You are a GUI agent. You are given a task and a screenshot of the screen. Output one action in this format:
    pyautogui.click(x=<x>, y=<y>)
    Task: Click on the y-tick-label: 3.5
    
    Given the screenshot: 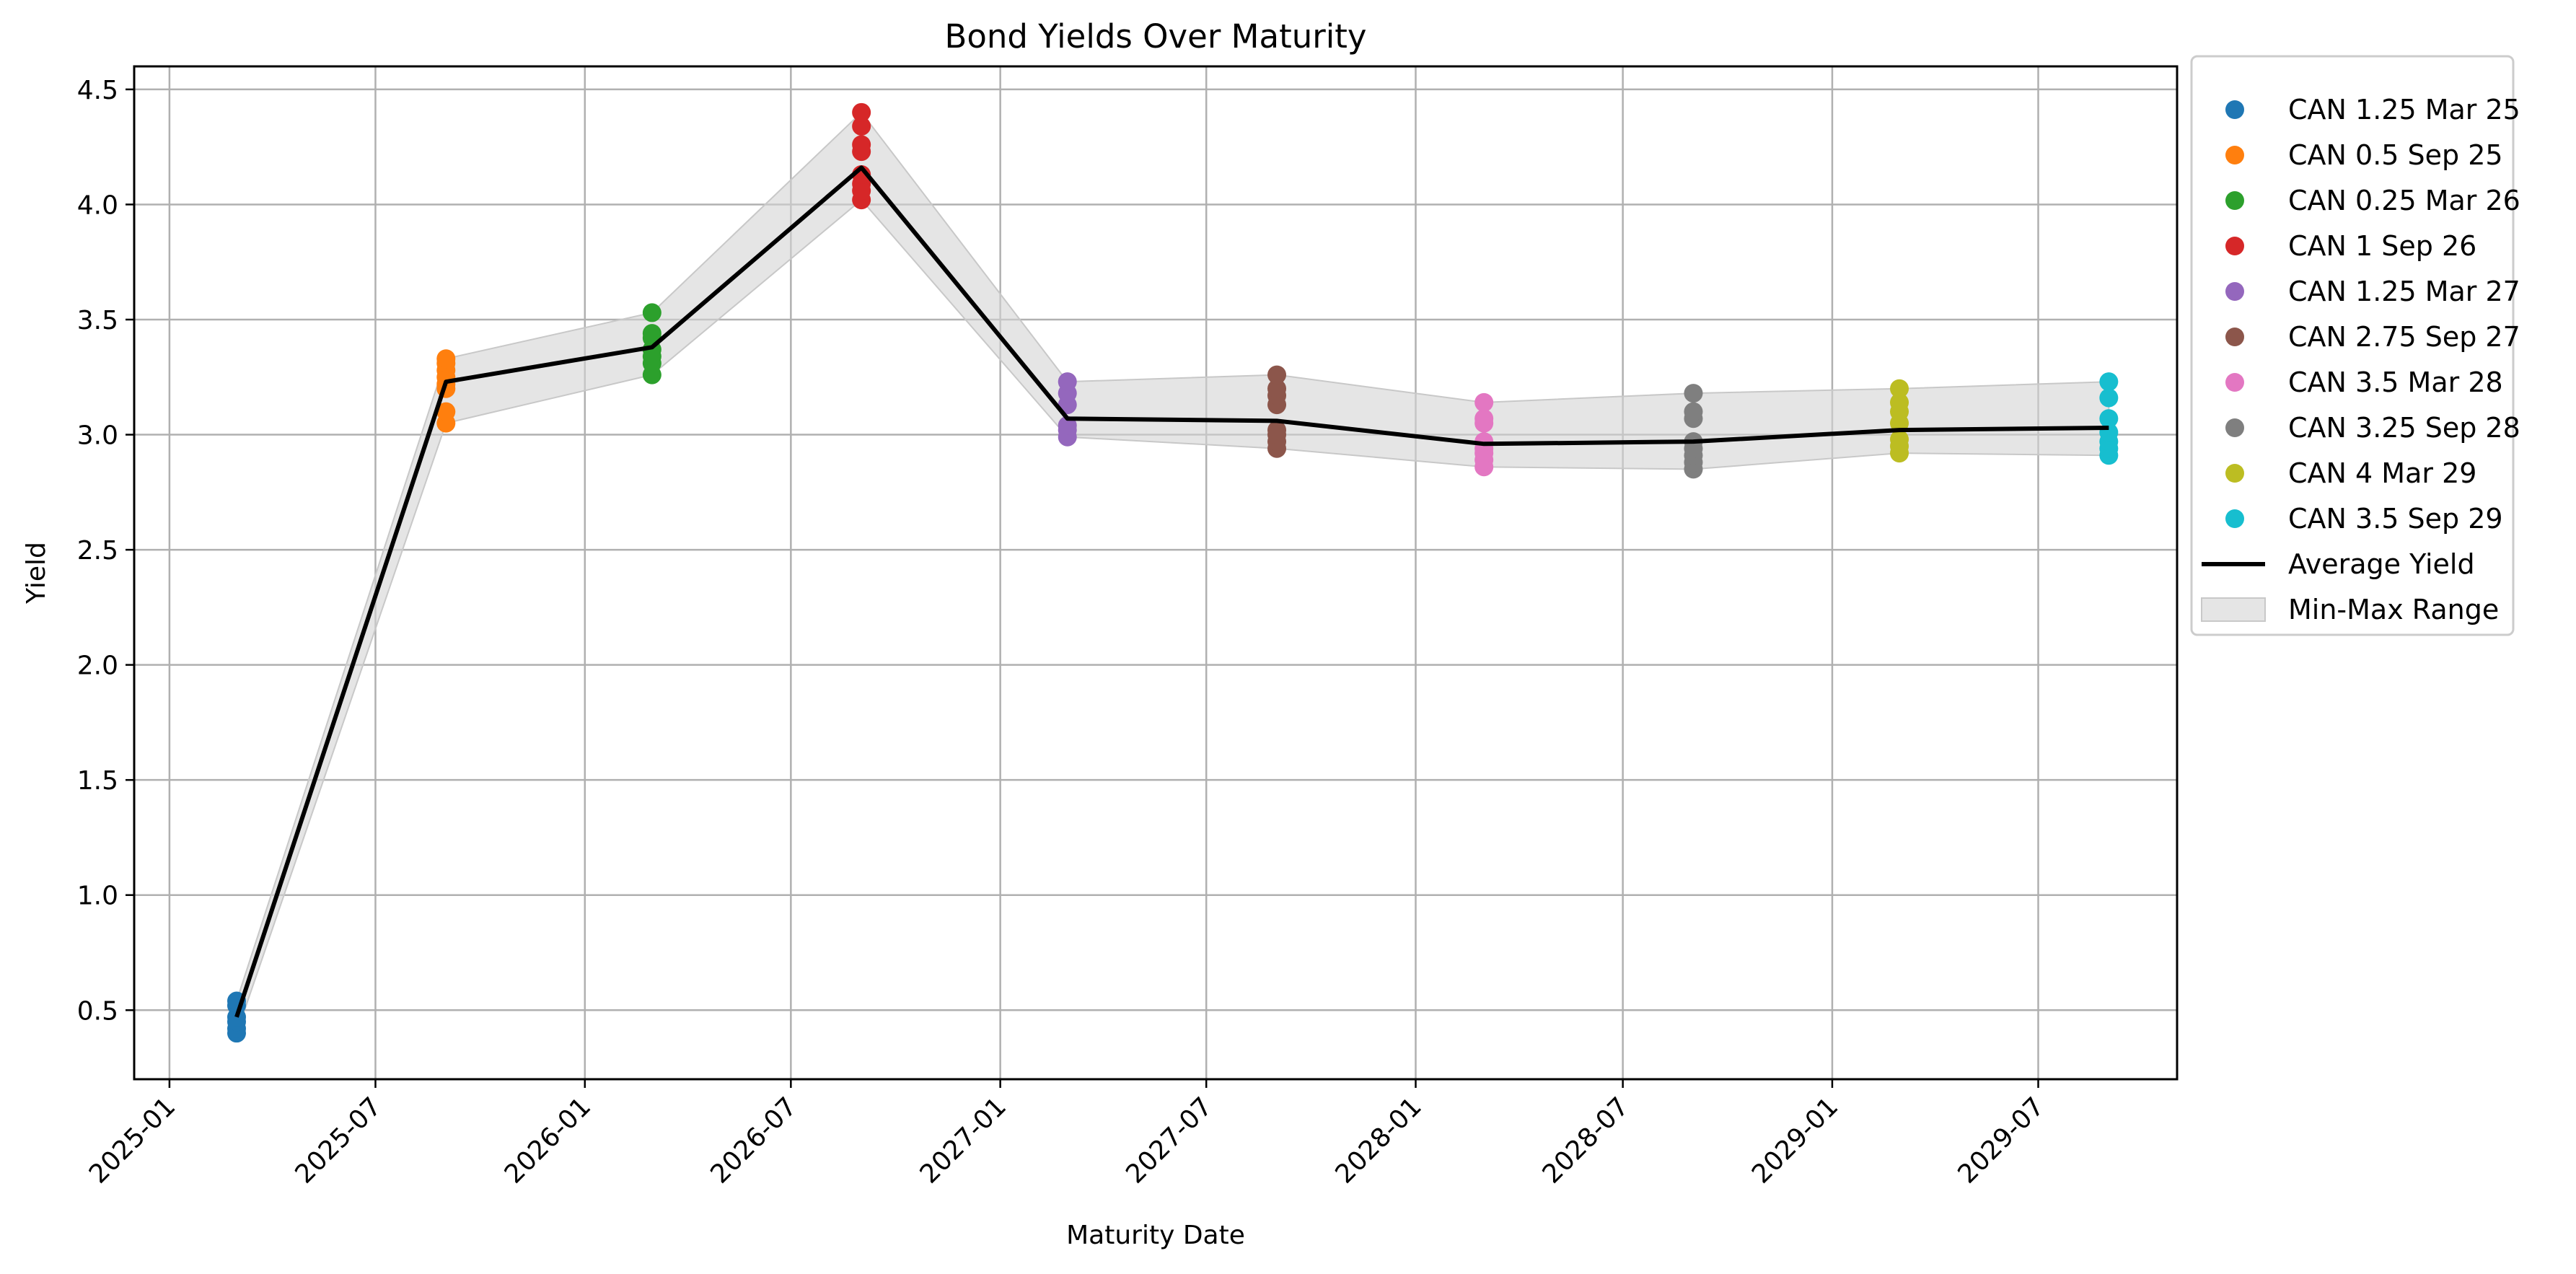 What is the action you would take?
    pyautogui.click(x=97, y=321)
    